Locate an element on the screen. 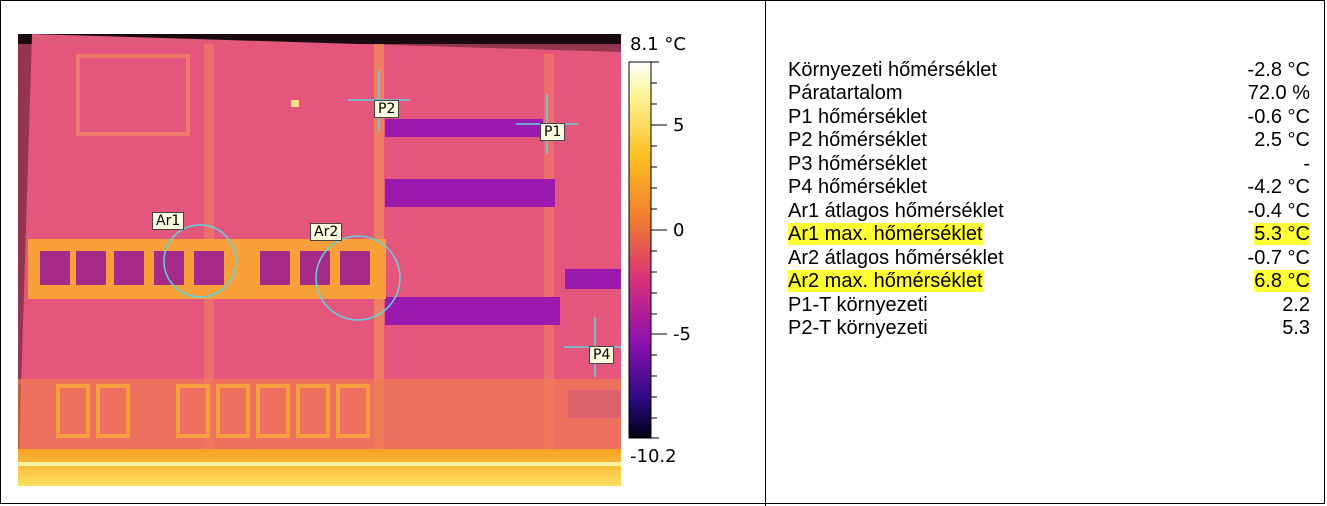 This screenshot has height=506, width=1327. table-row: P2-T környezeti 5.3 is located at coordinates (1049, 329).